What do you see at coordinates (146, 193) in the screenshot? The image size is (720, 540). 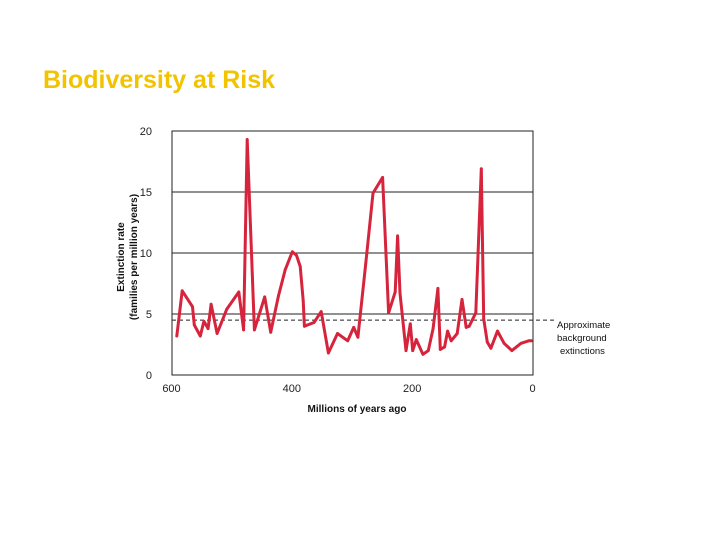 I see `y-tick-label: 15` at bounding box center [146, 193].